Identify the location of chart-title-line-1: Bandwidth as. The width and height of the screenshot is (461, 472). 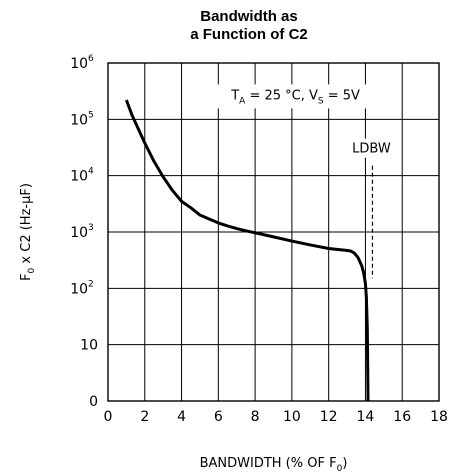
(249, 16).